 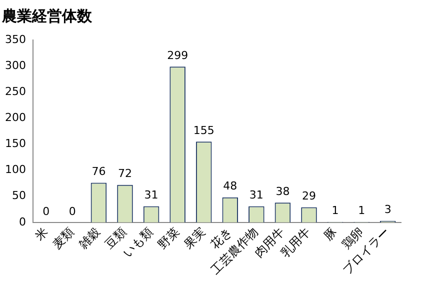 I want to click on data-label: 155, so click(x=203, y=130).